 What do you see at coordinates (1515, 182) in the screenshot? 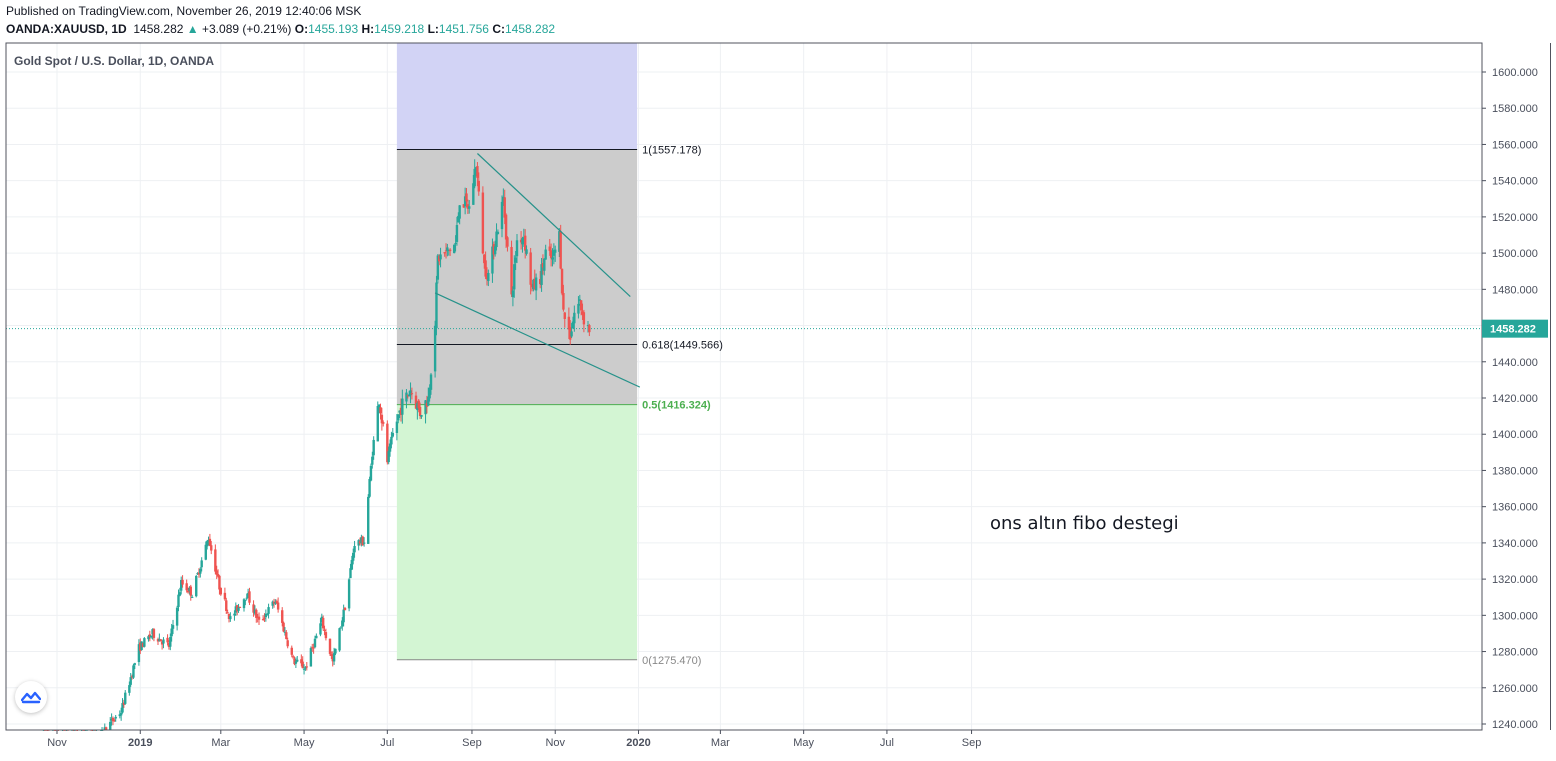
I see `y-tick-label: 1540.000` at bounding box center [1515, 182].